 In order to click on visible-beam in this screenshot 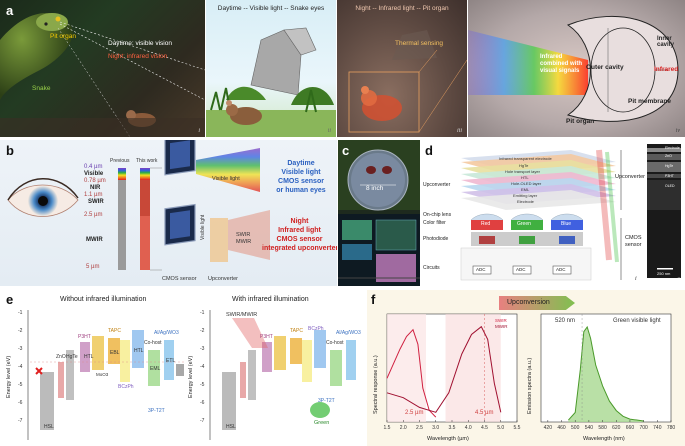, I will do `click(228, 170)`.